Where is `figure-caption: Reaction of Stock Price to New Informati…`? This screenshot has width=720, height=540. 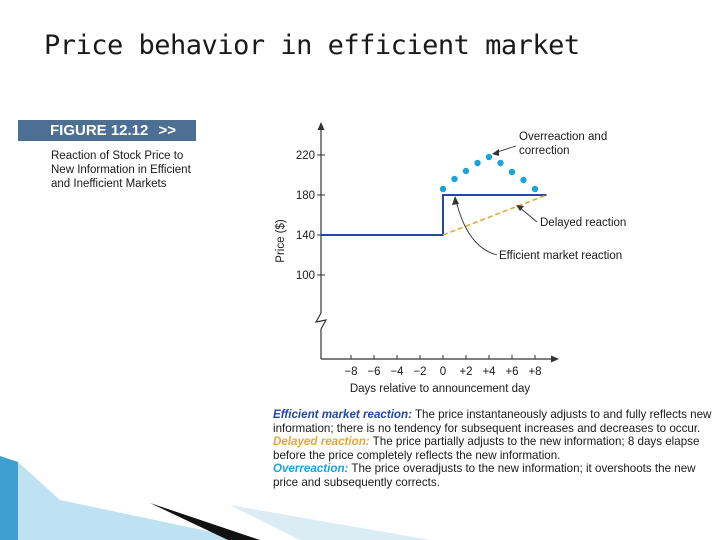 figure-caption: Reaction of Stock Price to New Informati… is located at coordinates (121, 170).